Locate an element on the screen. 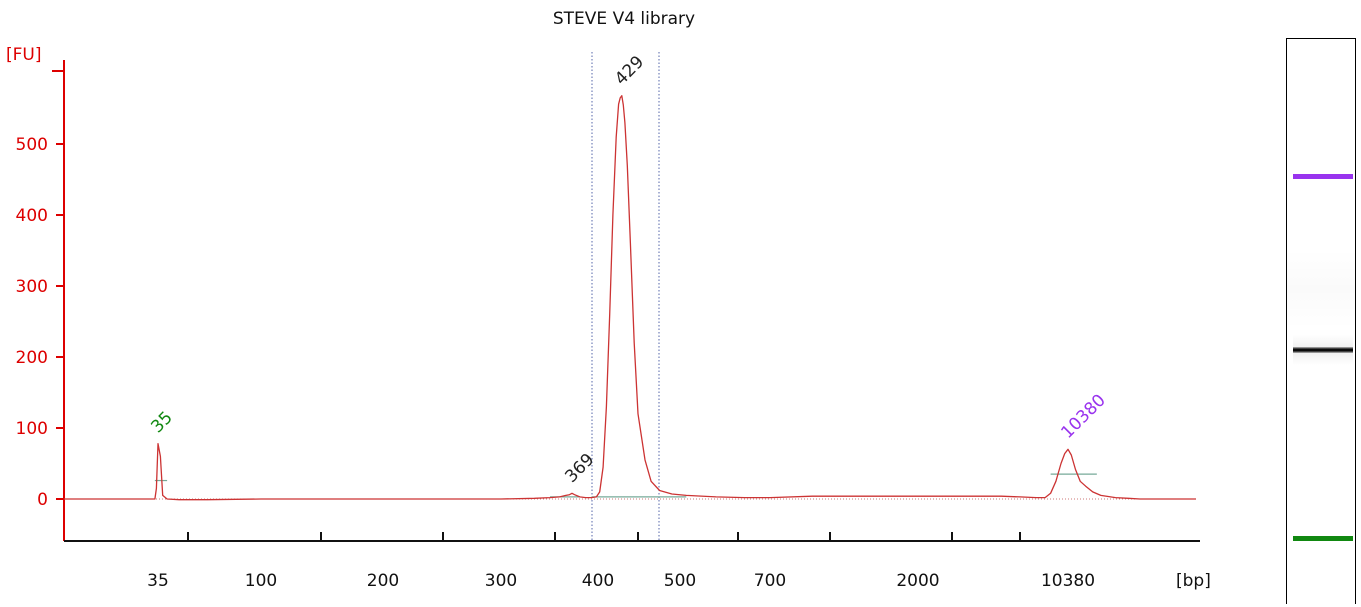 The height and width of the screenshot is (607, 1361). y-tick-label: 300 is located at coordinates (32, 287).